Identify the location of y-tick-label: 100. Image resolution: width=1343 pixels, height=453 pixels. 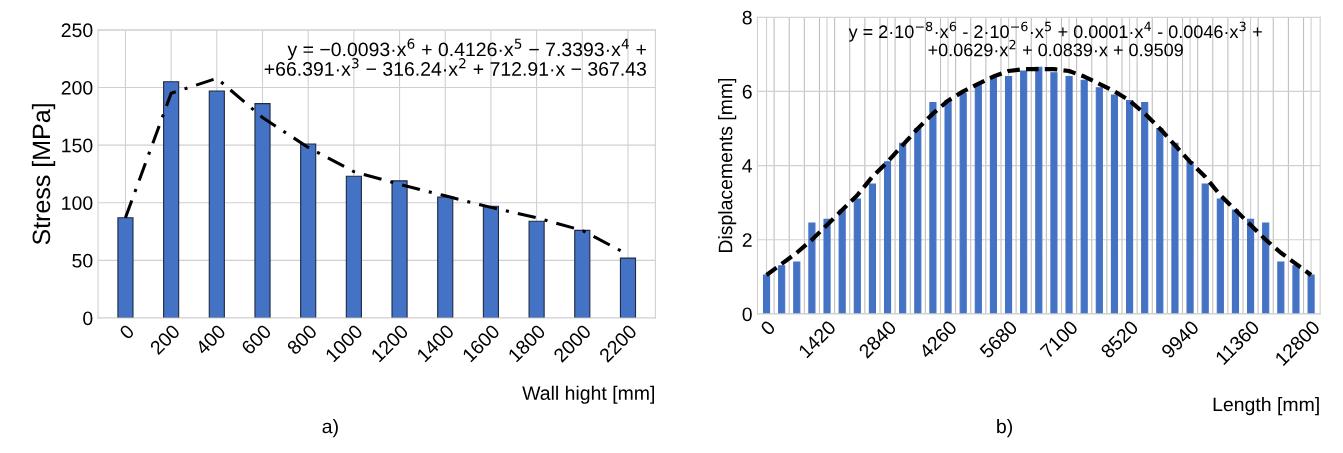
(77, 203).